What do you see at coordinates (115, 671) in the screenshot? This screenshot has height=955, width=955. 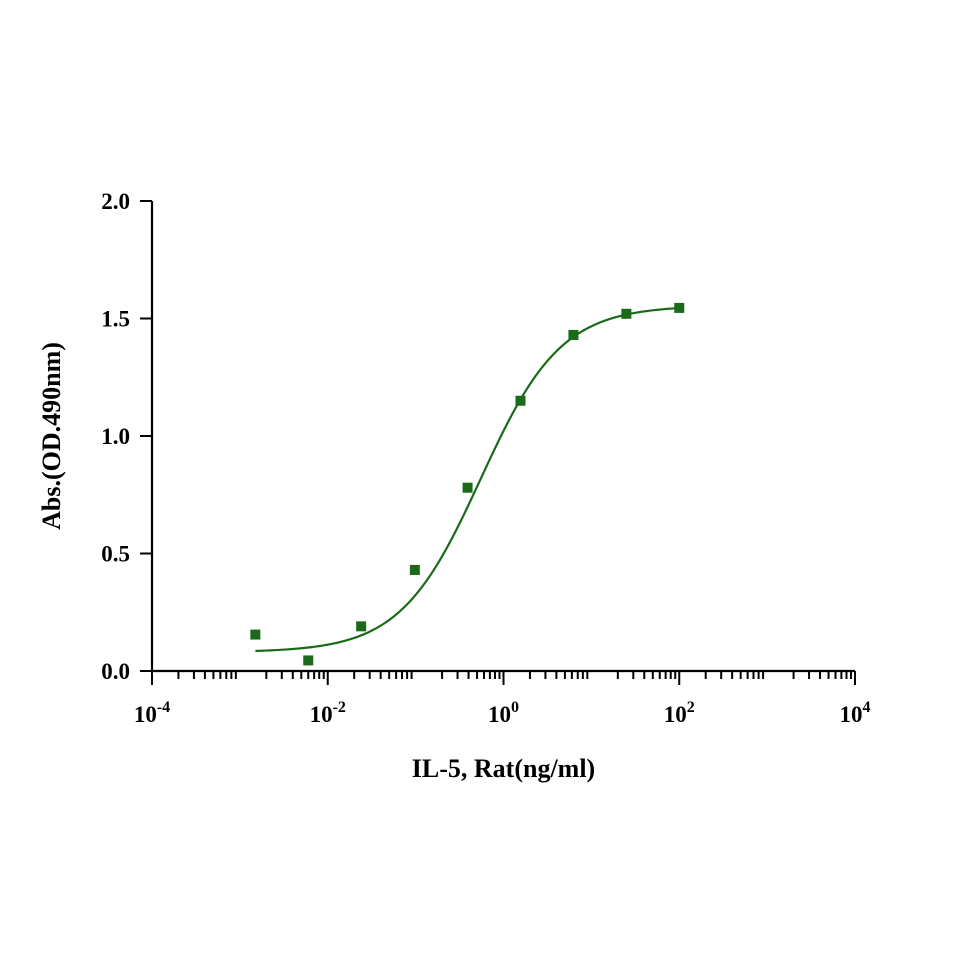 I see `y-tick-label: 0.0` at bounding box center [115, 671].